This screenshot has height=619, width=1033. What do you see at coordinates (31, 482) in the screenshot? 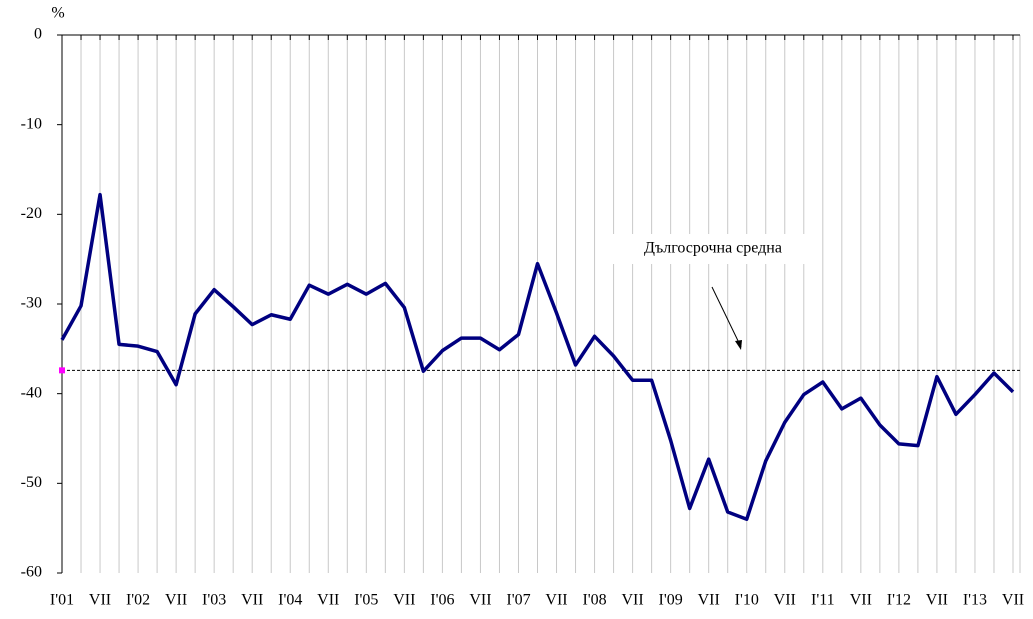
I see `y-tick-label: -50` at bounding box center [31, 482].